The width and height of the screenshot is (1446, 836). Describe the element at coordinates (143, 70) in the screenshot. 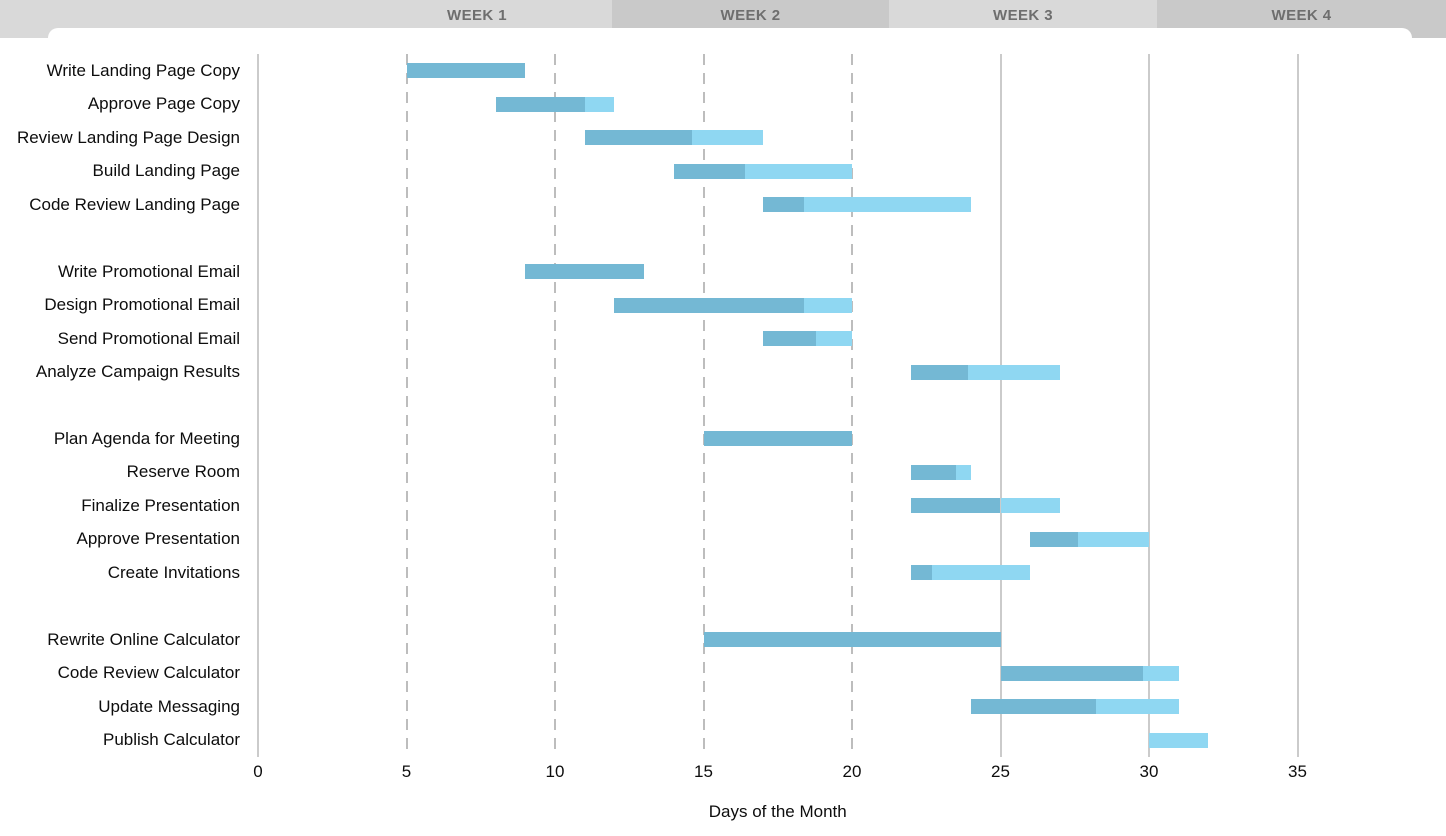

I see `task-label: Write Landing Page Copy` at that location.